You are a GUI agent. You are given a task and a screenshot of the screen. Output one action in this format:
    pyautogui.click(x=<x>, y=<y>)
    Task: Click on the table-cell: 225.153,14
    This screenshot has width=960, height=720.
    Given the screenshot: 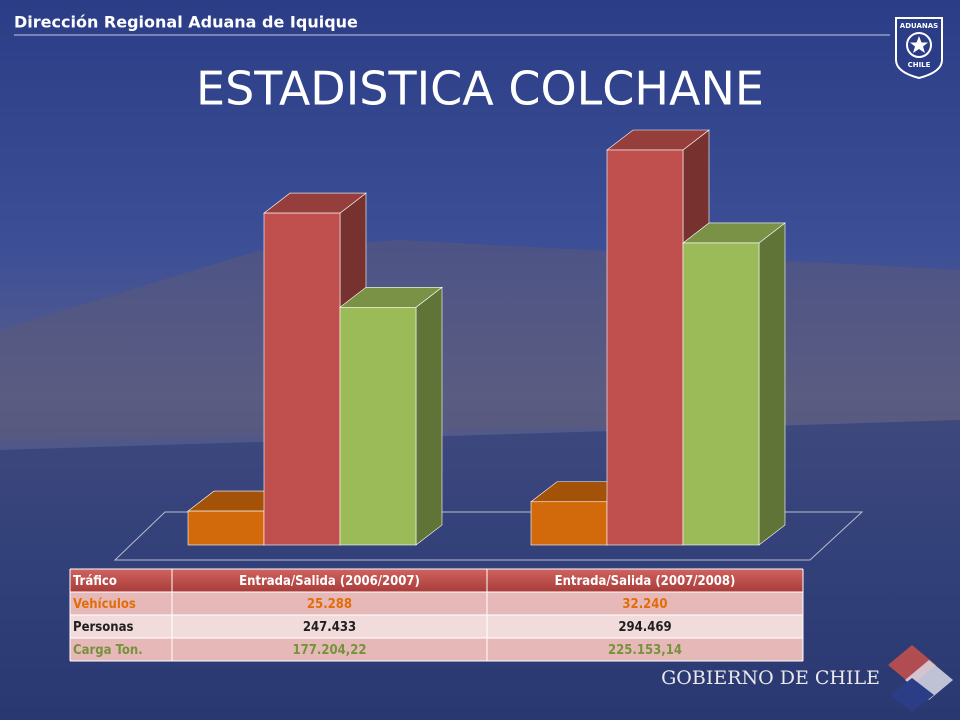 What is the action you would take?
    pyautogui.click(x=645, y=650)
    